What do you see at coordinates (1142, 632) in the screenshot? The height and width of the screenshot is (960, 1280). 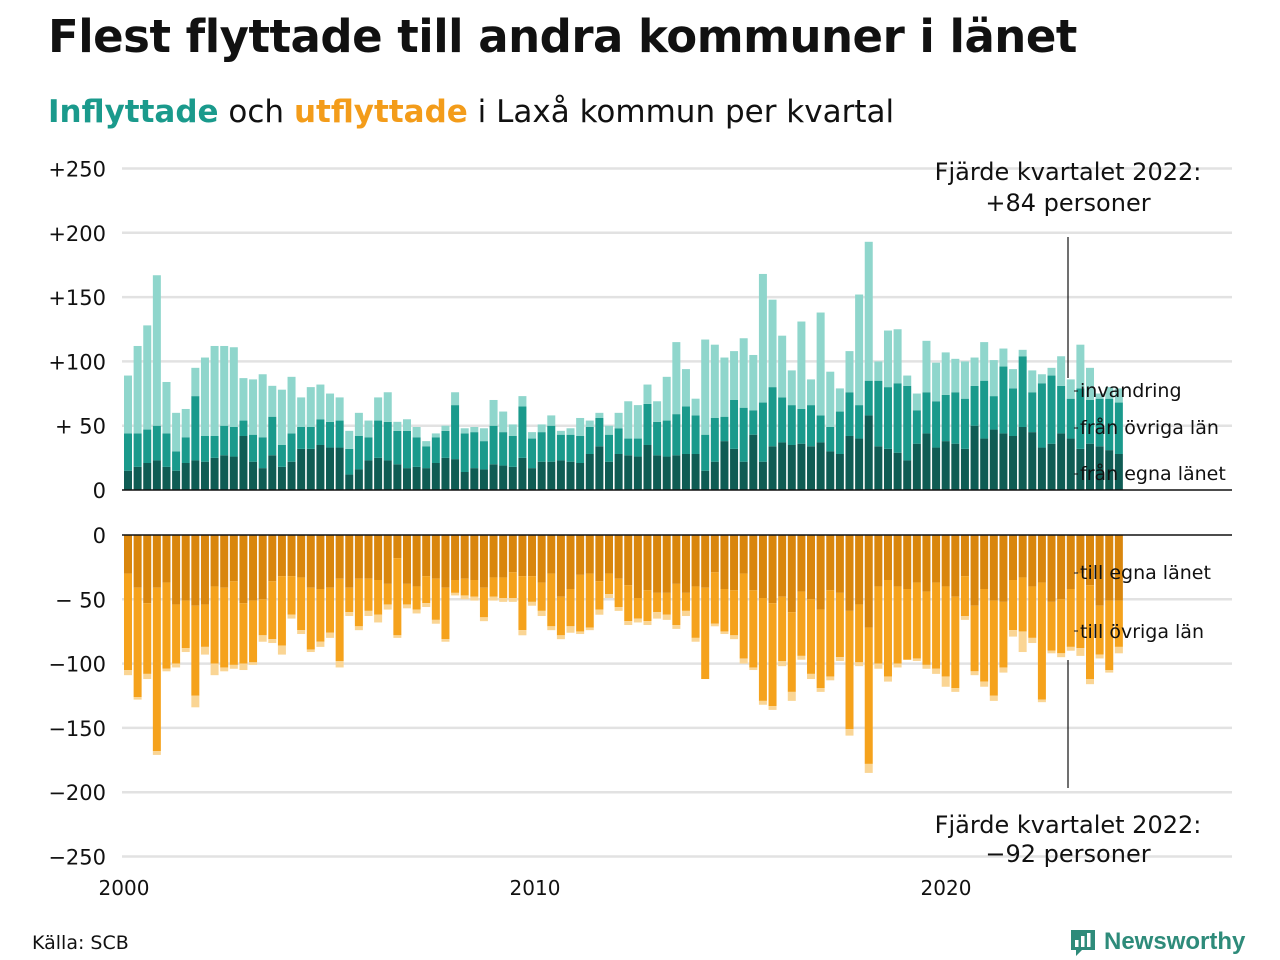 I see `segment-label-till-ovriga-lan: till övriga län` at bounding box center [1142, 632].